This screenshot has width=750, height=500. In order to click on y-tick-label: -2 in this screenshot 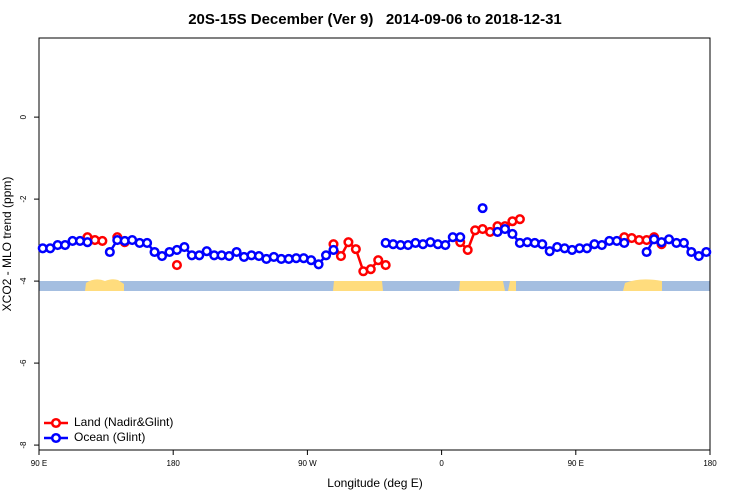, I will do `click(23, 199)`.